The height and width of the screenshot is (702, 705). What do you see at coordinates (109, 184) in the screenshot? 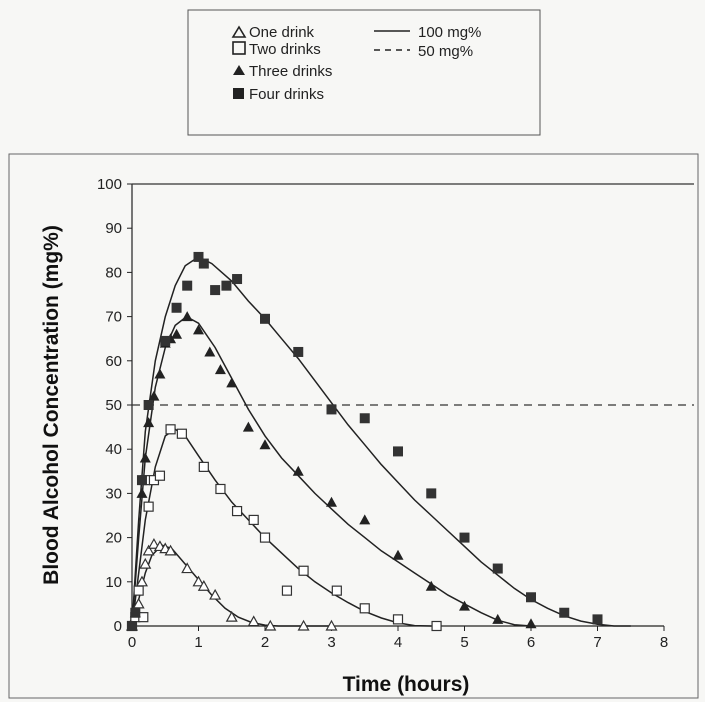
I see `y-tick-label: 100` at bounding box center [109, 184].